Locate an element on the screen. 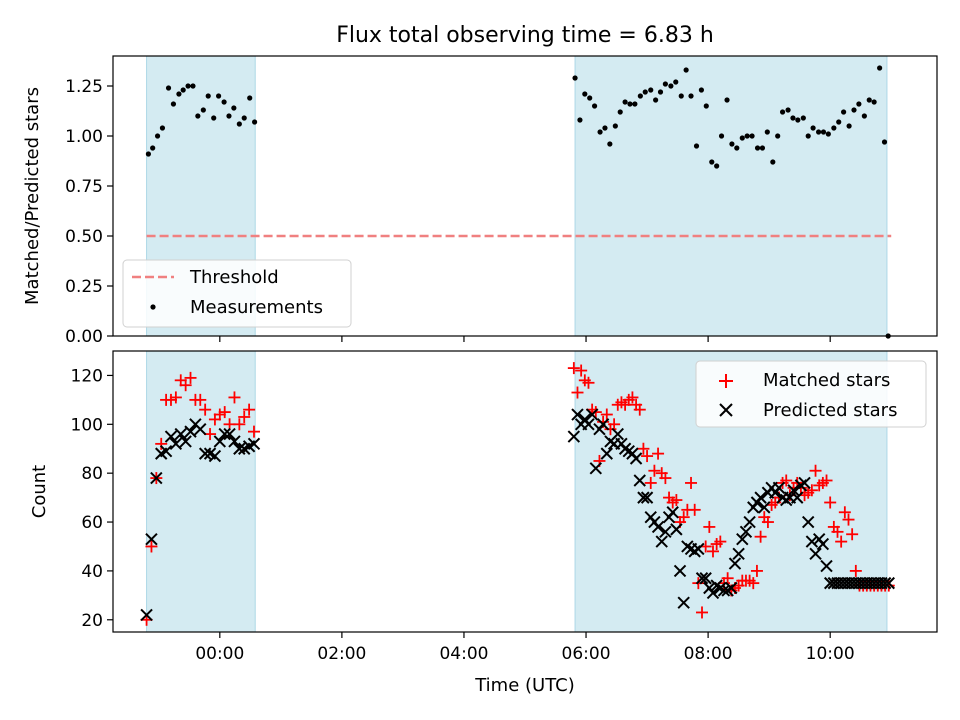 The image size is (960, 720). chart-title: Flux total observing time = 6.83 h is located at coordinates (525, 35).